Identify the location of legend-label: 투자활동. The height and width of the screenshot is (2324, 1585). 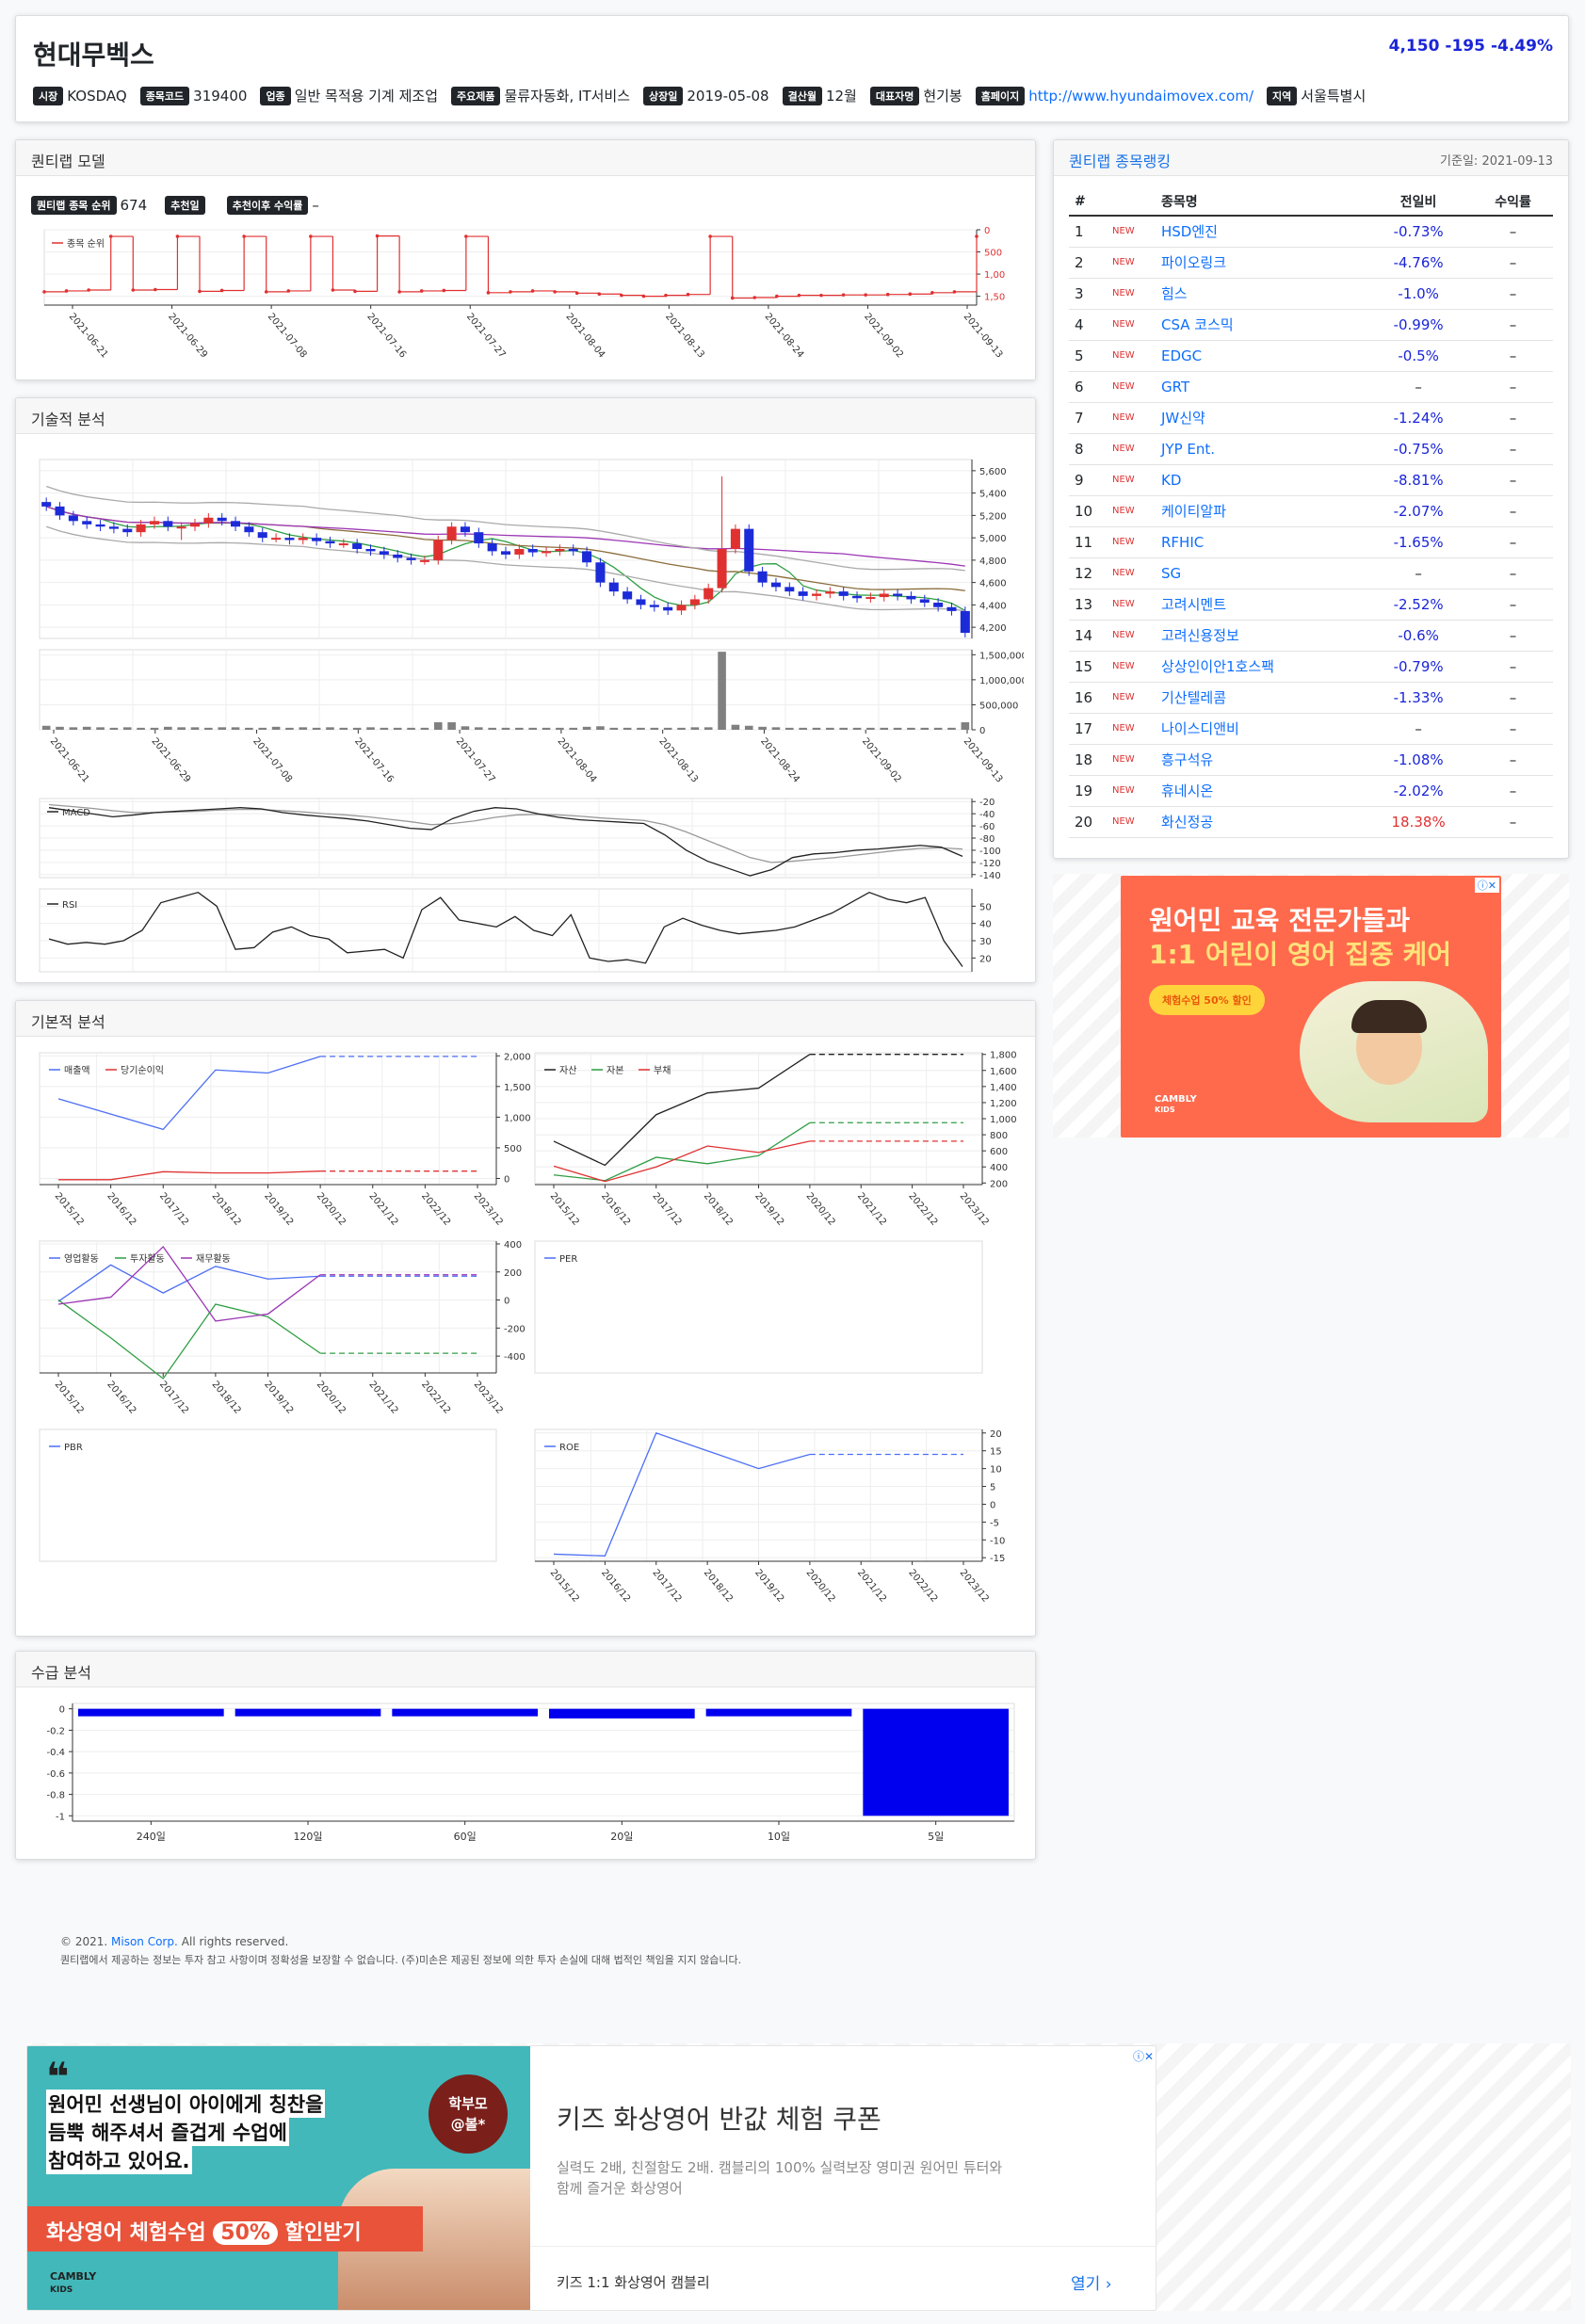
(147, 1258).